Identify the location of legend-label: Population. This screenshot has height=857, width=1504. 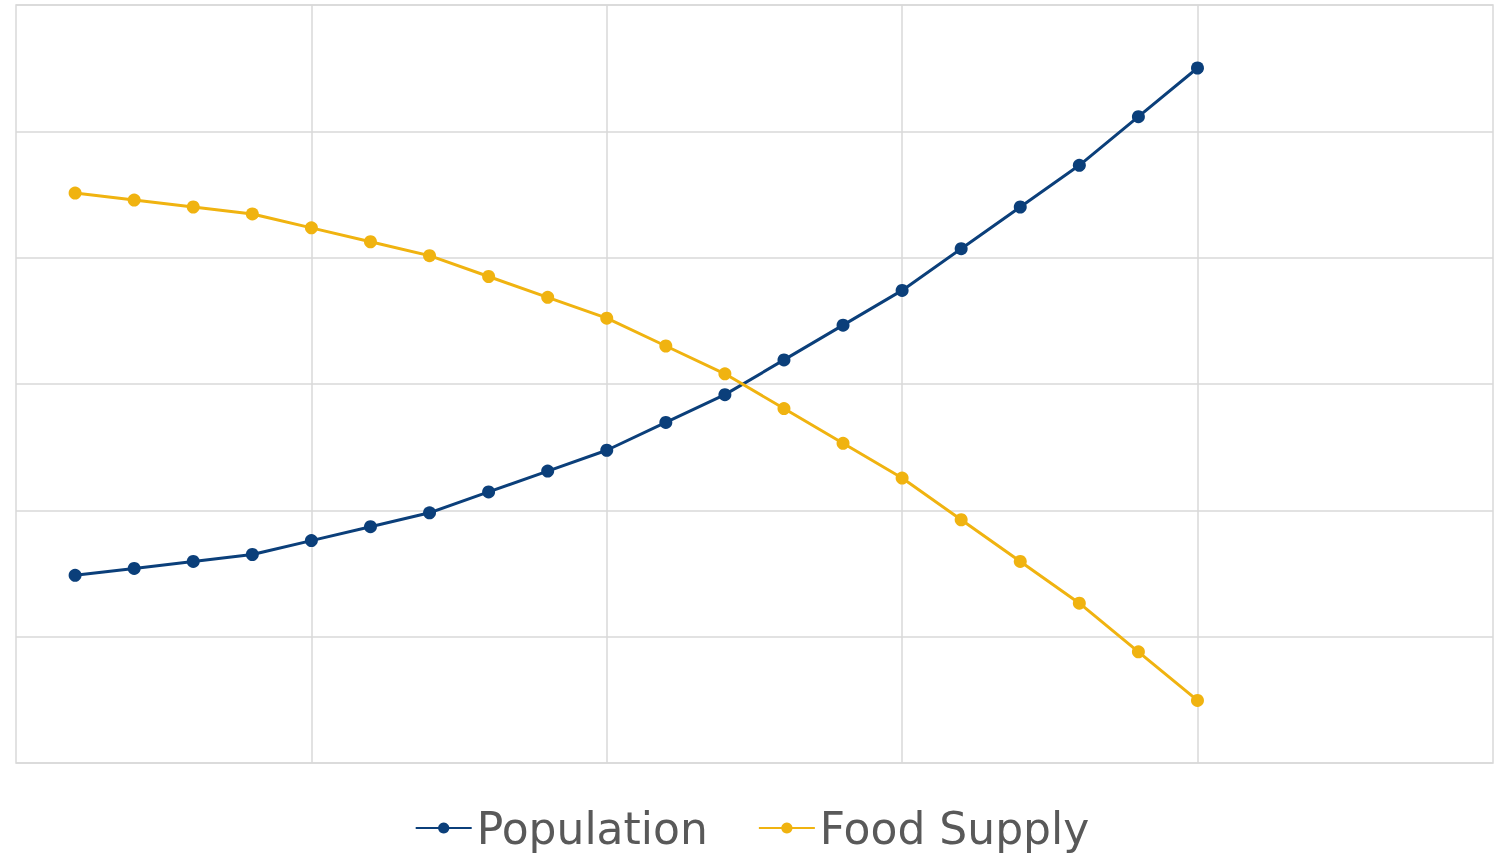
(592, 828).